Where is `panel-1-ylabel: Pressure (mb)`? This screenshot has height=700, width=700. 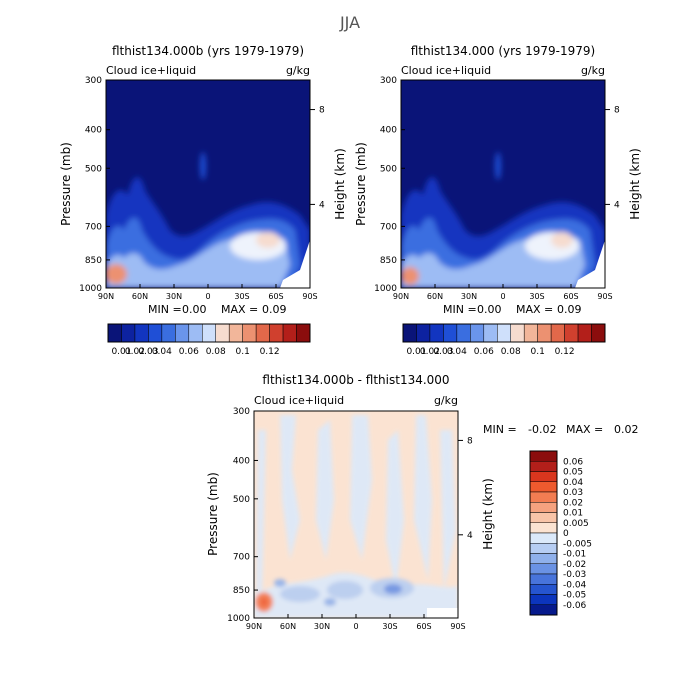 panel-1-ylabel: Pressure (mb) is located at coordinates (66, 184).